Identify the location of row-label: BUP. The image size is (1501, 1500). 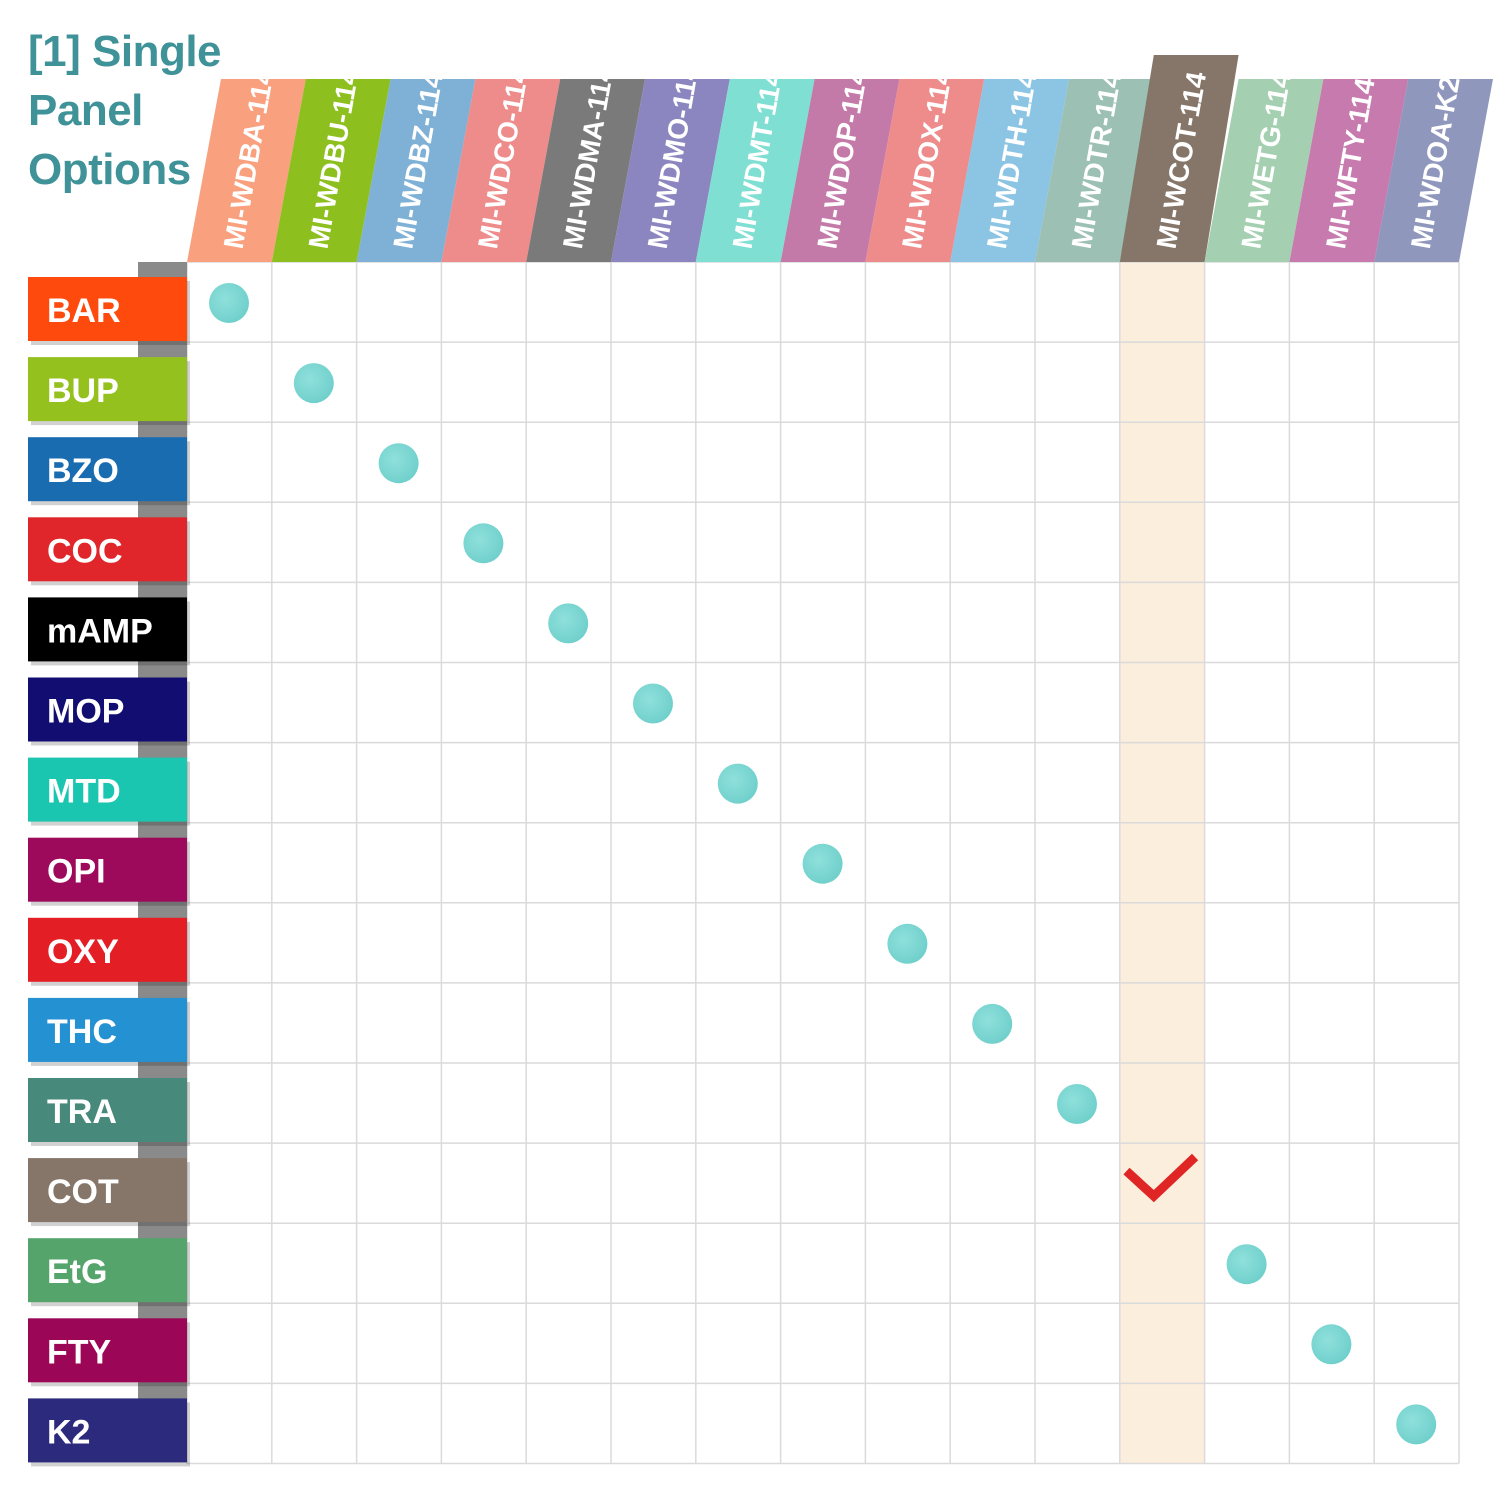
(109, 391).